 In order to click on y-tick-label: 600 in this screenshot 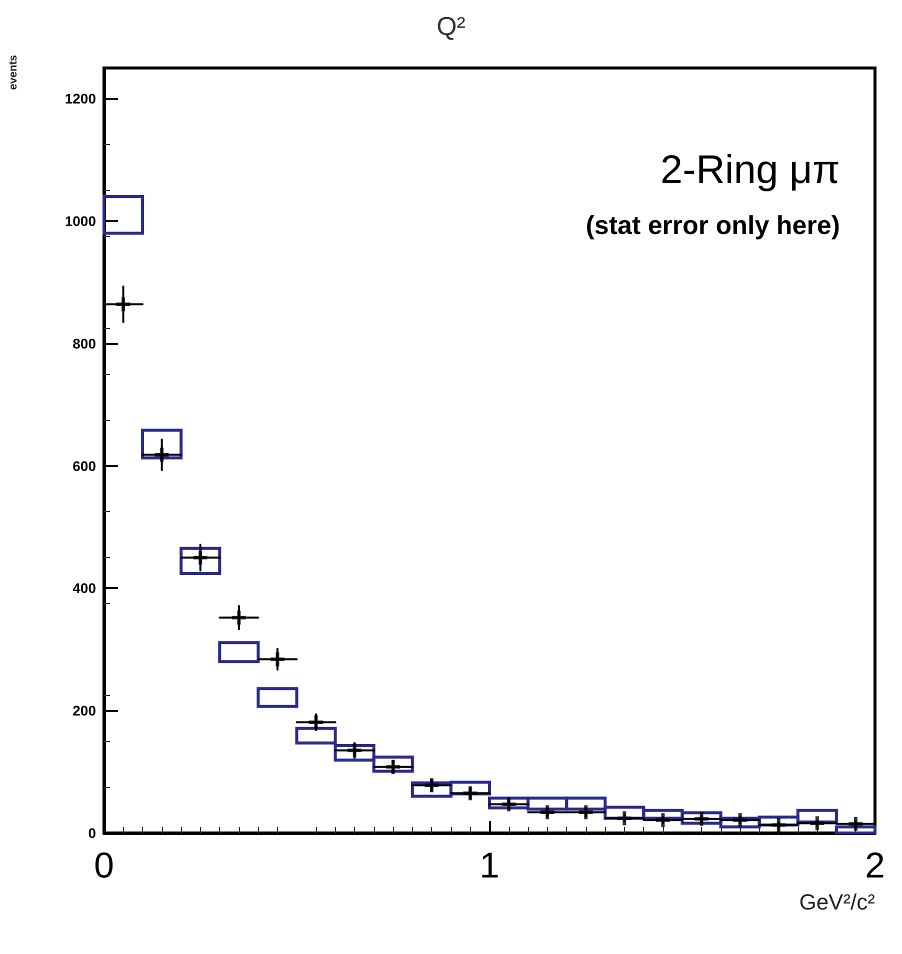, I will do `click(84, 466)`.